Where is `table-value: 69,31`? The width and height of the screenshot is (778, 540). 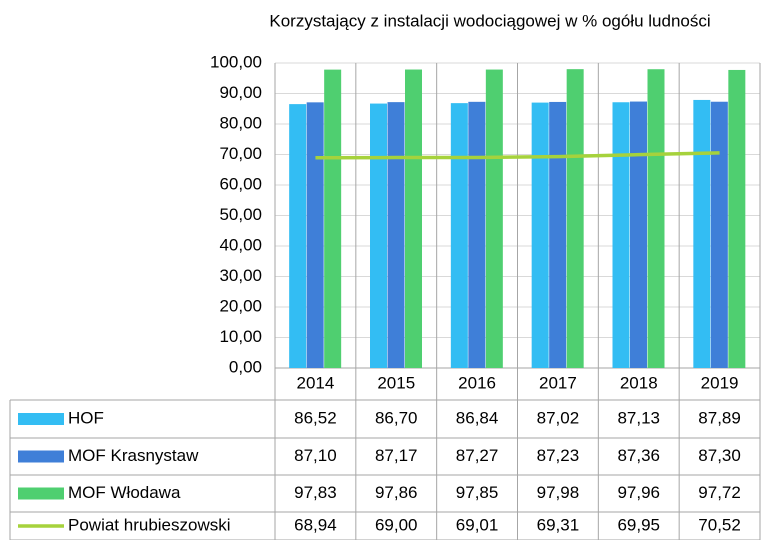 table-value: 69,31 is located at coordinates (558, 524).